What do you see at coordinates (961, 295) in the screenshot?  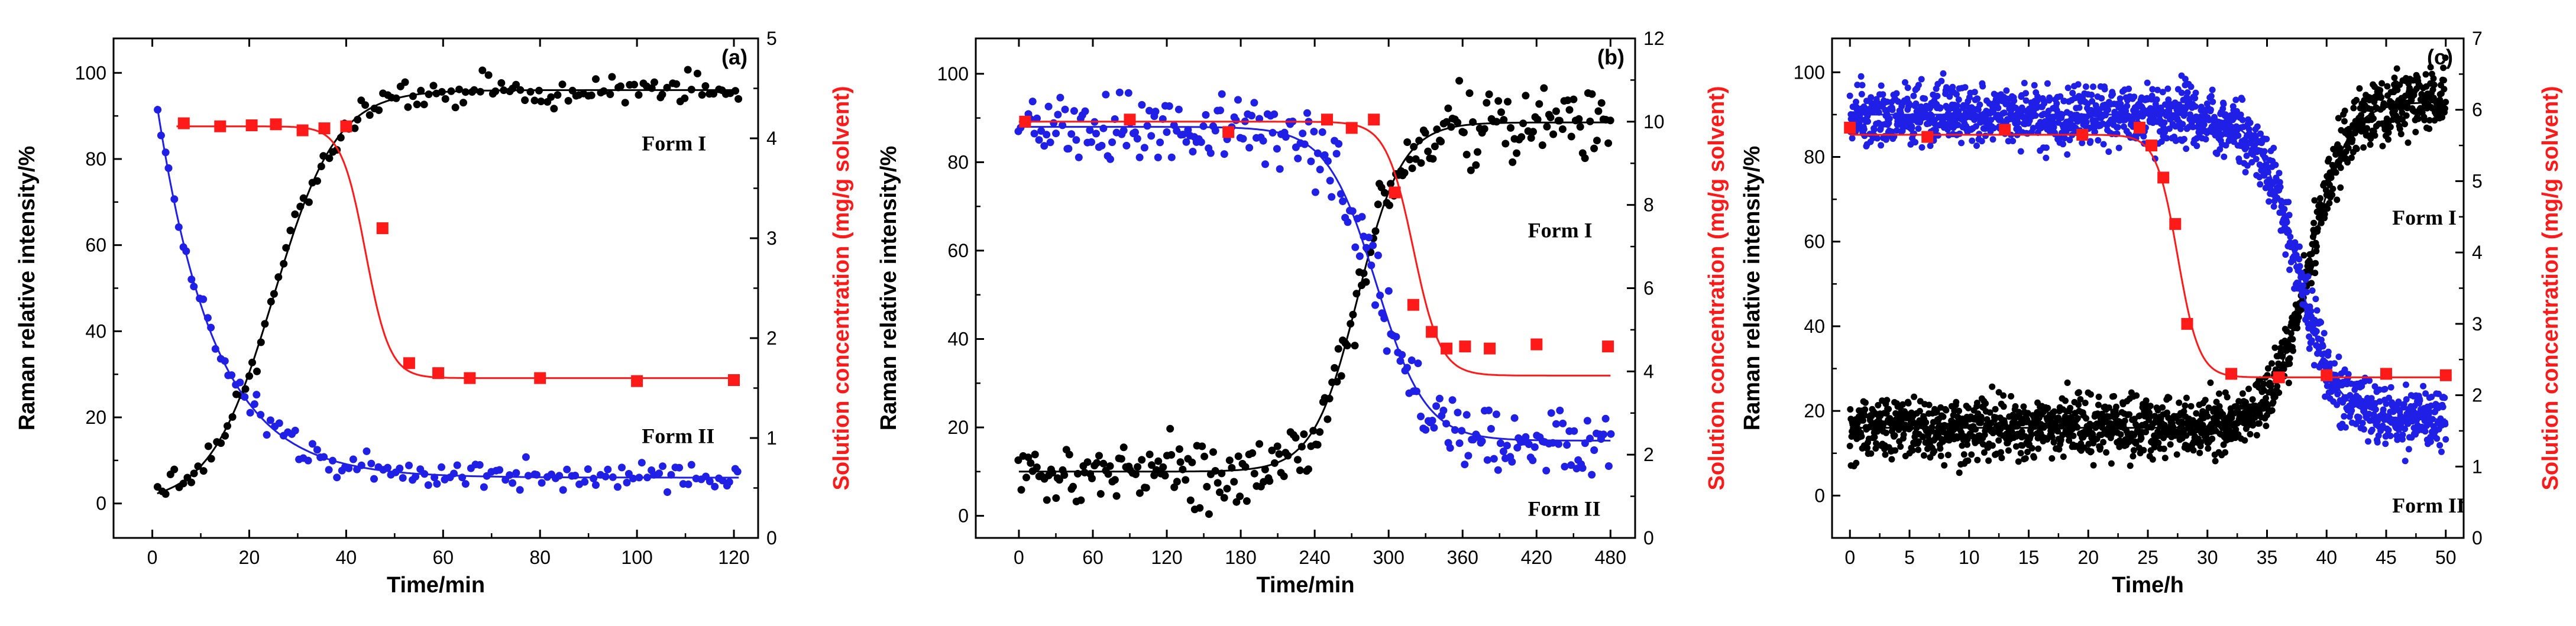 I see `y-axis-left: 0 20 40 60 80 100` at bounding box center [961, 295].